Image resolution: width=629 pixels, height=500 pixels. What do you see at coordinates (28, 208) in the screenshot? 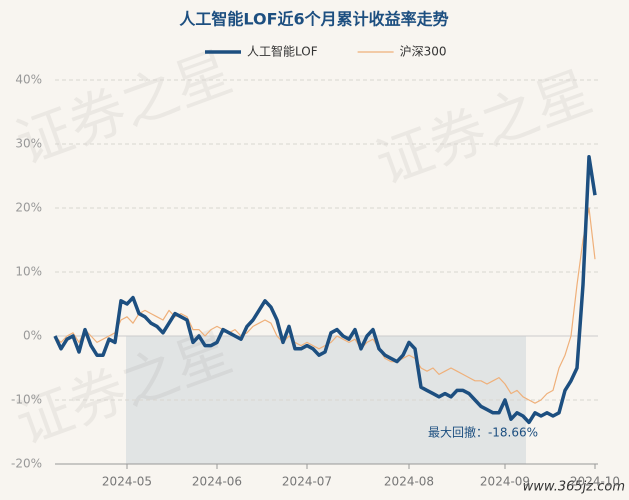
I see `y-tick-label: 20%` at bounding box center [28, 208].